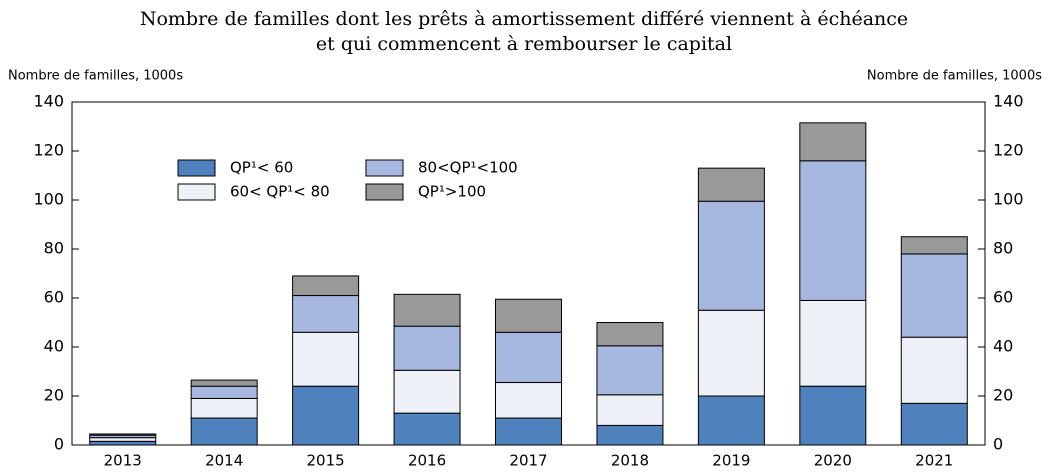 The width and height of the screenshot is (1048, 473). What do you see at coordinates (54, 395) in the screenshot?
I see `y-tick-label: 20` at bounding box center [54, 395].